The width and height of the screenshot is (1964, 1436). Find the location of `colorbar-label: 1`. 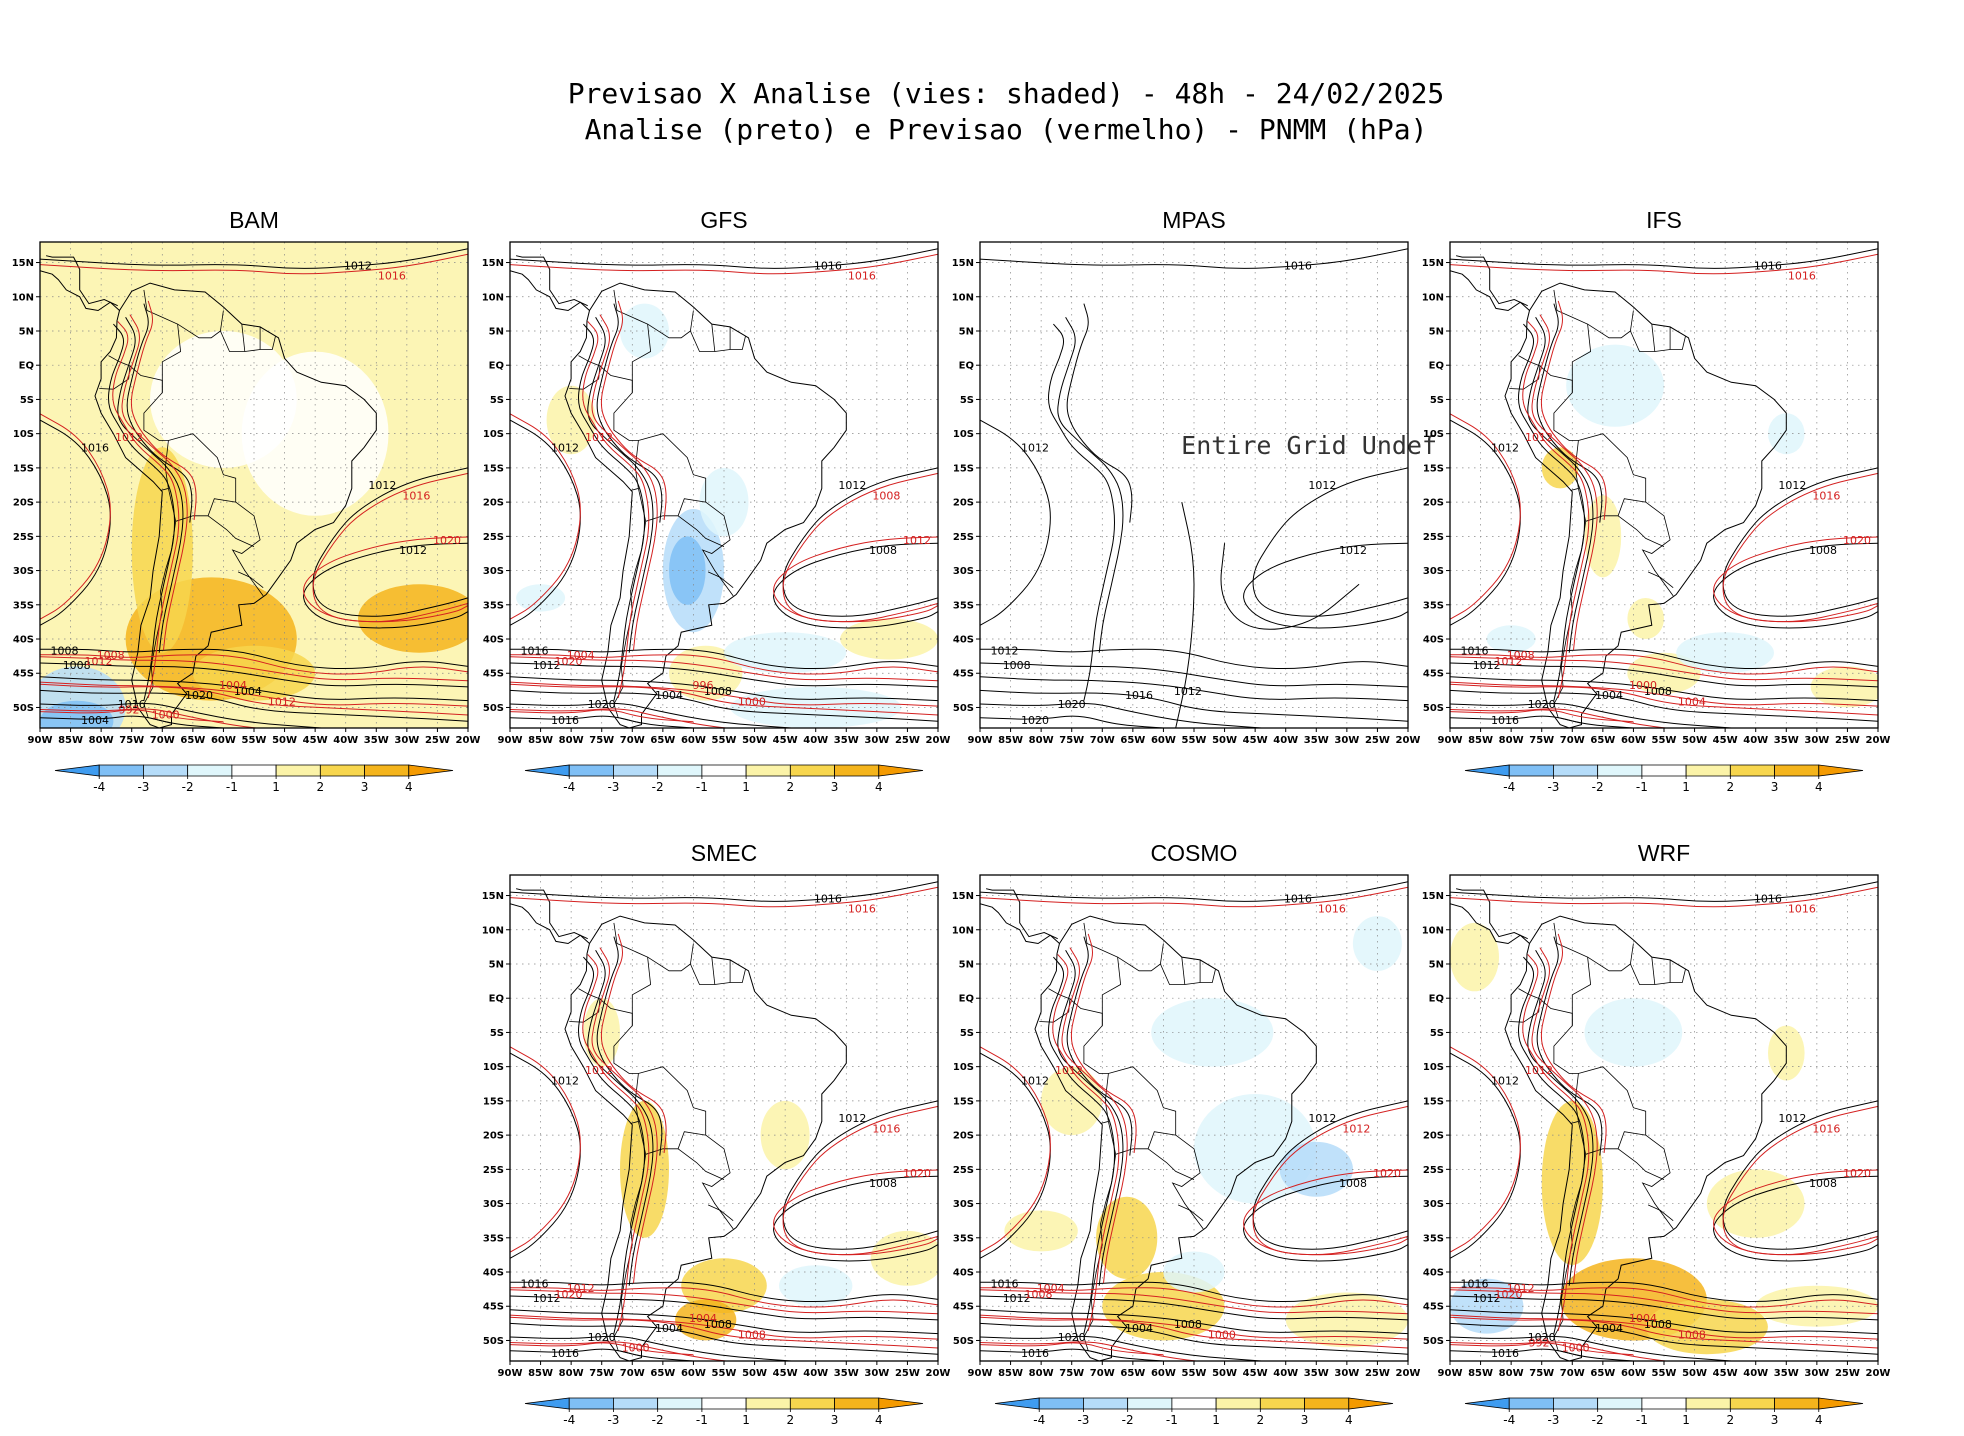

colorbar-label: 1 is located at coordinates (1686, 1420).